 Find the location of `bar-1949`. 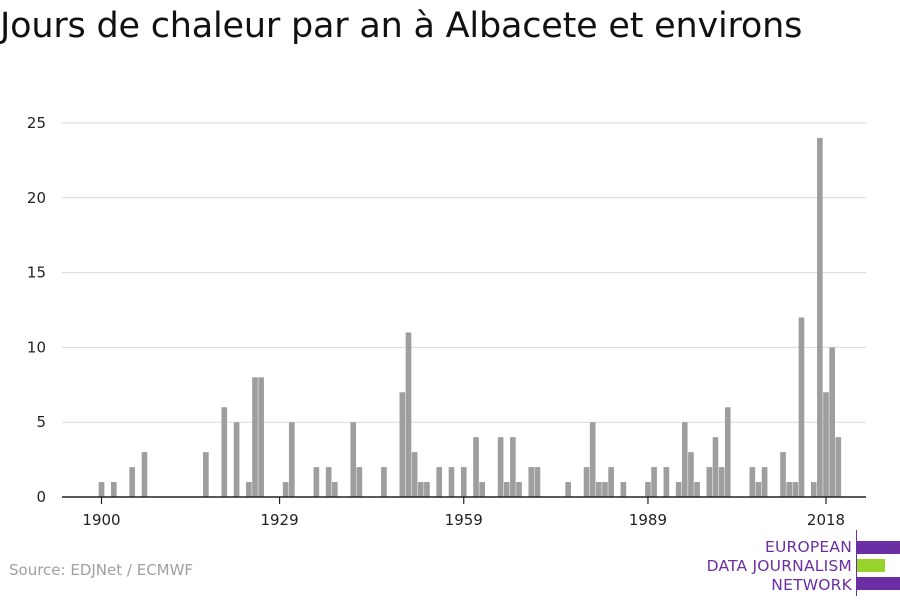

bar-1949 is located at coordinates (402, 444).